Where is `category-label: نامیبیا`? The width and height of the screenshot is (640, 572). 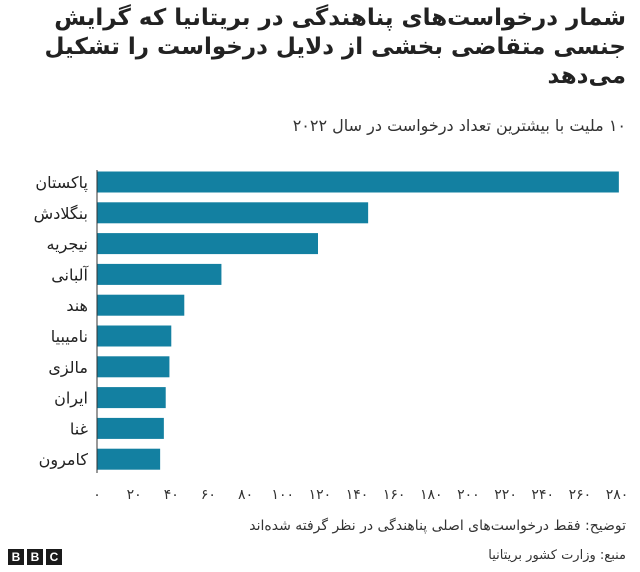 category-label: نامیبیا is located at coordinates (69, 336).